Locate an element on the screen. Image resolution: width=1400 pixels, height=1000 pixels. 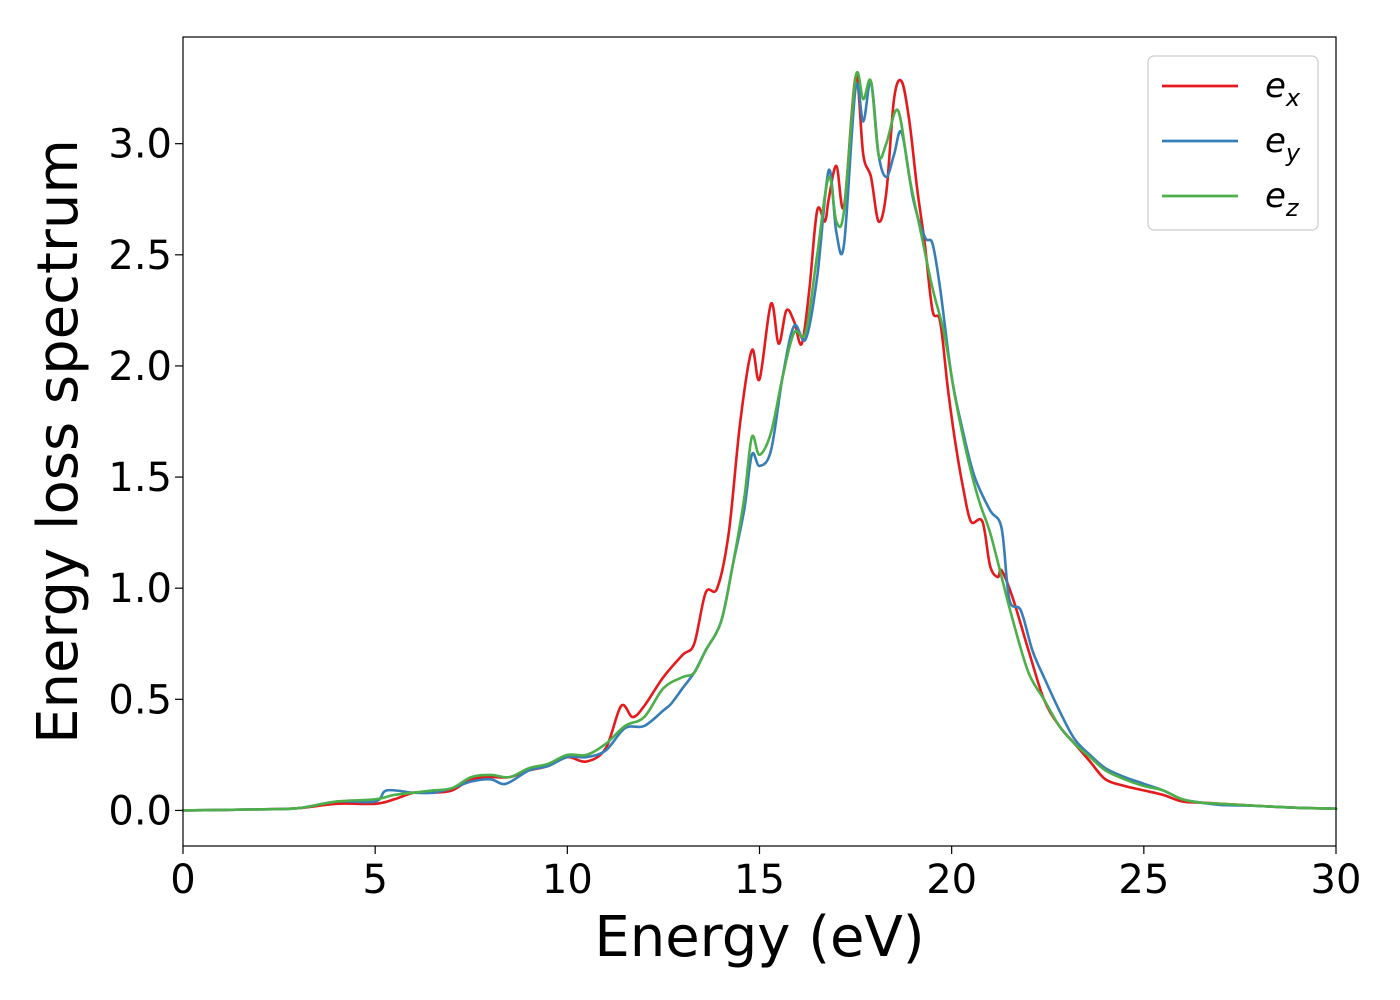
y-tick-label: 2.0 is located at coordinates (140, 367).